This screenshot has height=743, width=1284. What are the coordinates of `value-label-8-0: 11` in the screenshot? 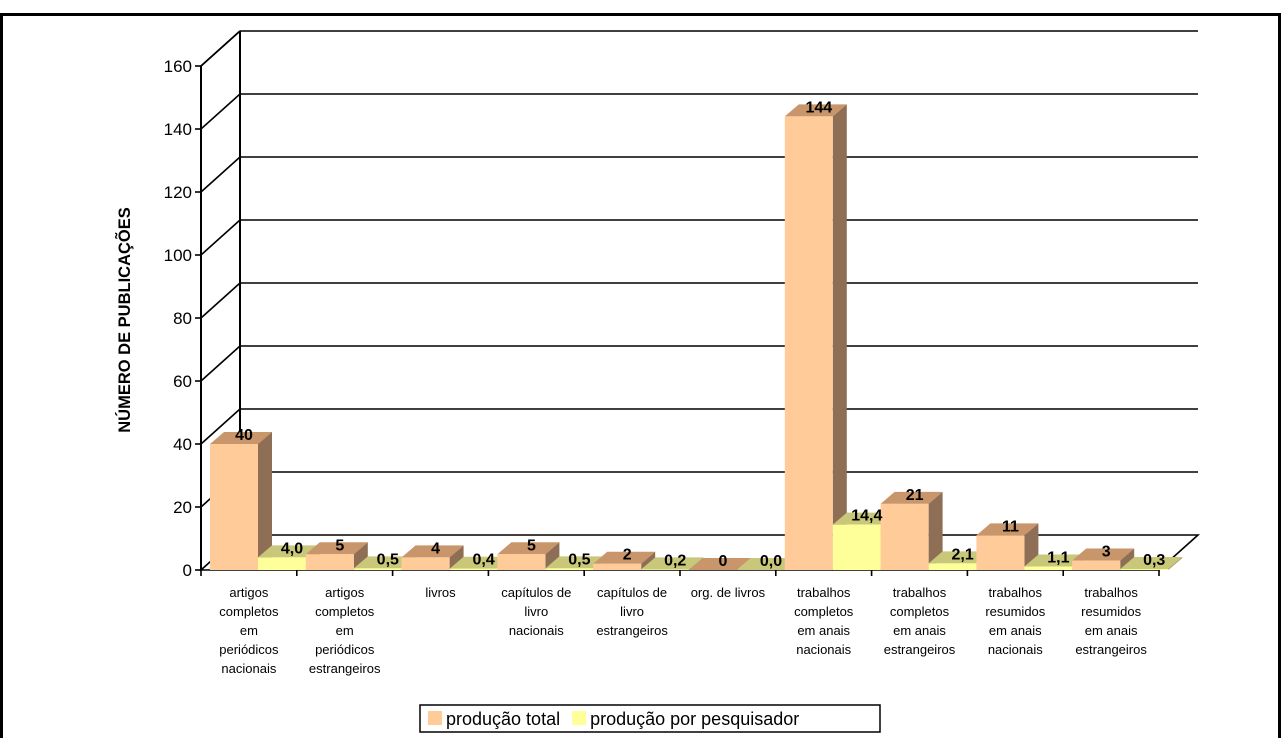 It's located at (1010, 526).